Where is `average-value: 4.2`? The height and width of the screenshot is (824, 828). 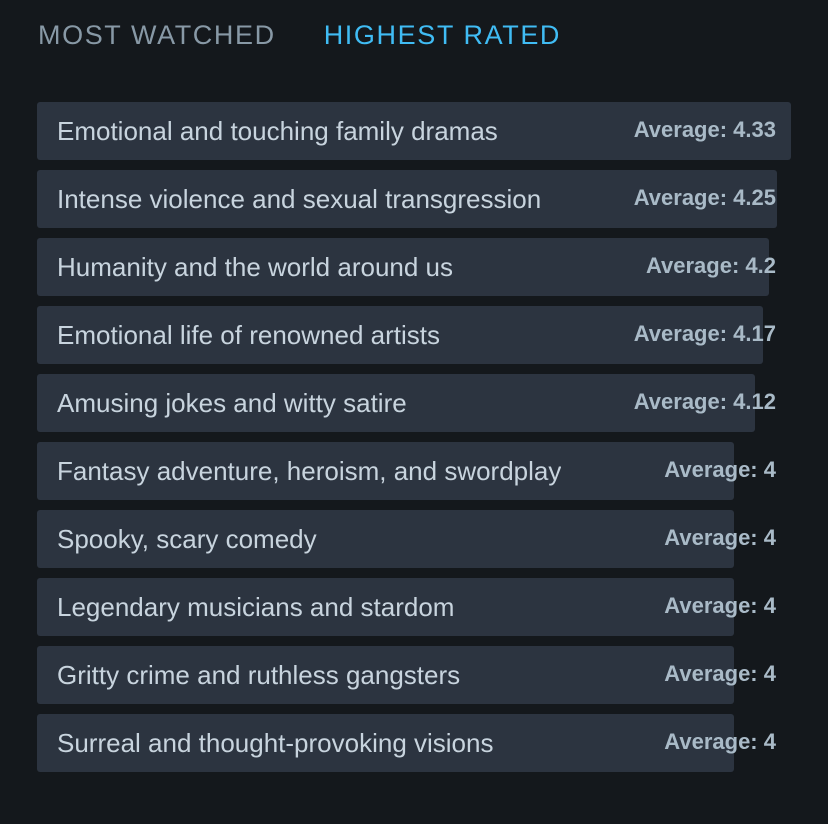 average-value: 4.2 is located at coordinates (760, 265).